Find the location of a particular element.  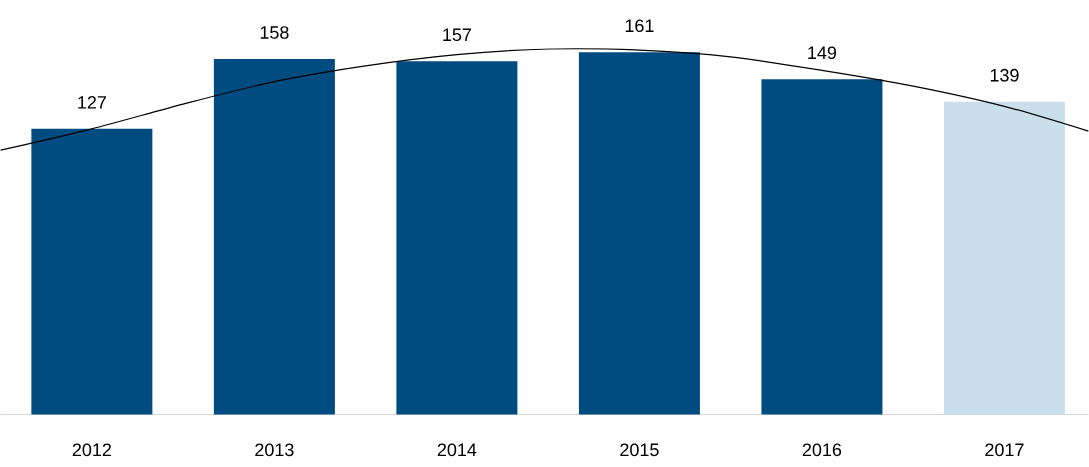

x-tick-label: 2012 is located at coordinates (91, 449).